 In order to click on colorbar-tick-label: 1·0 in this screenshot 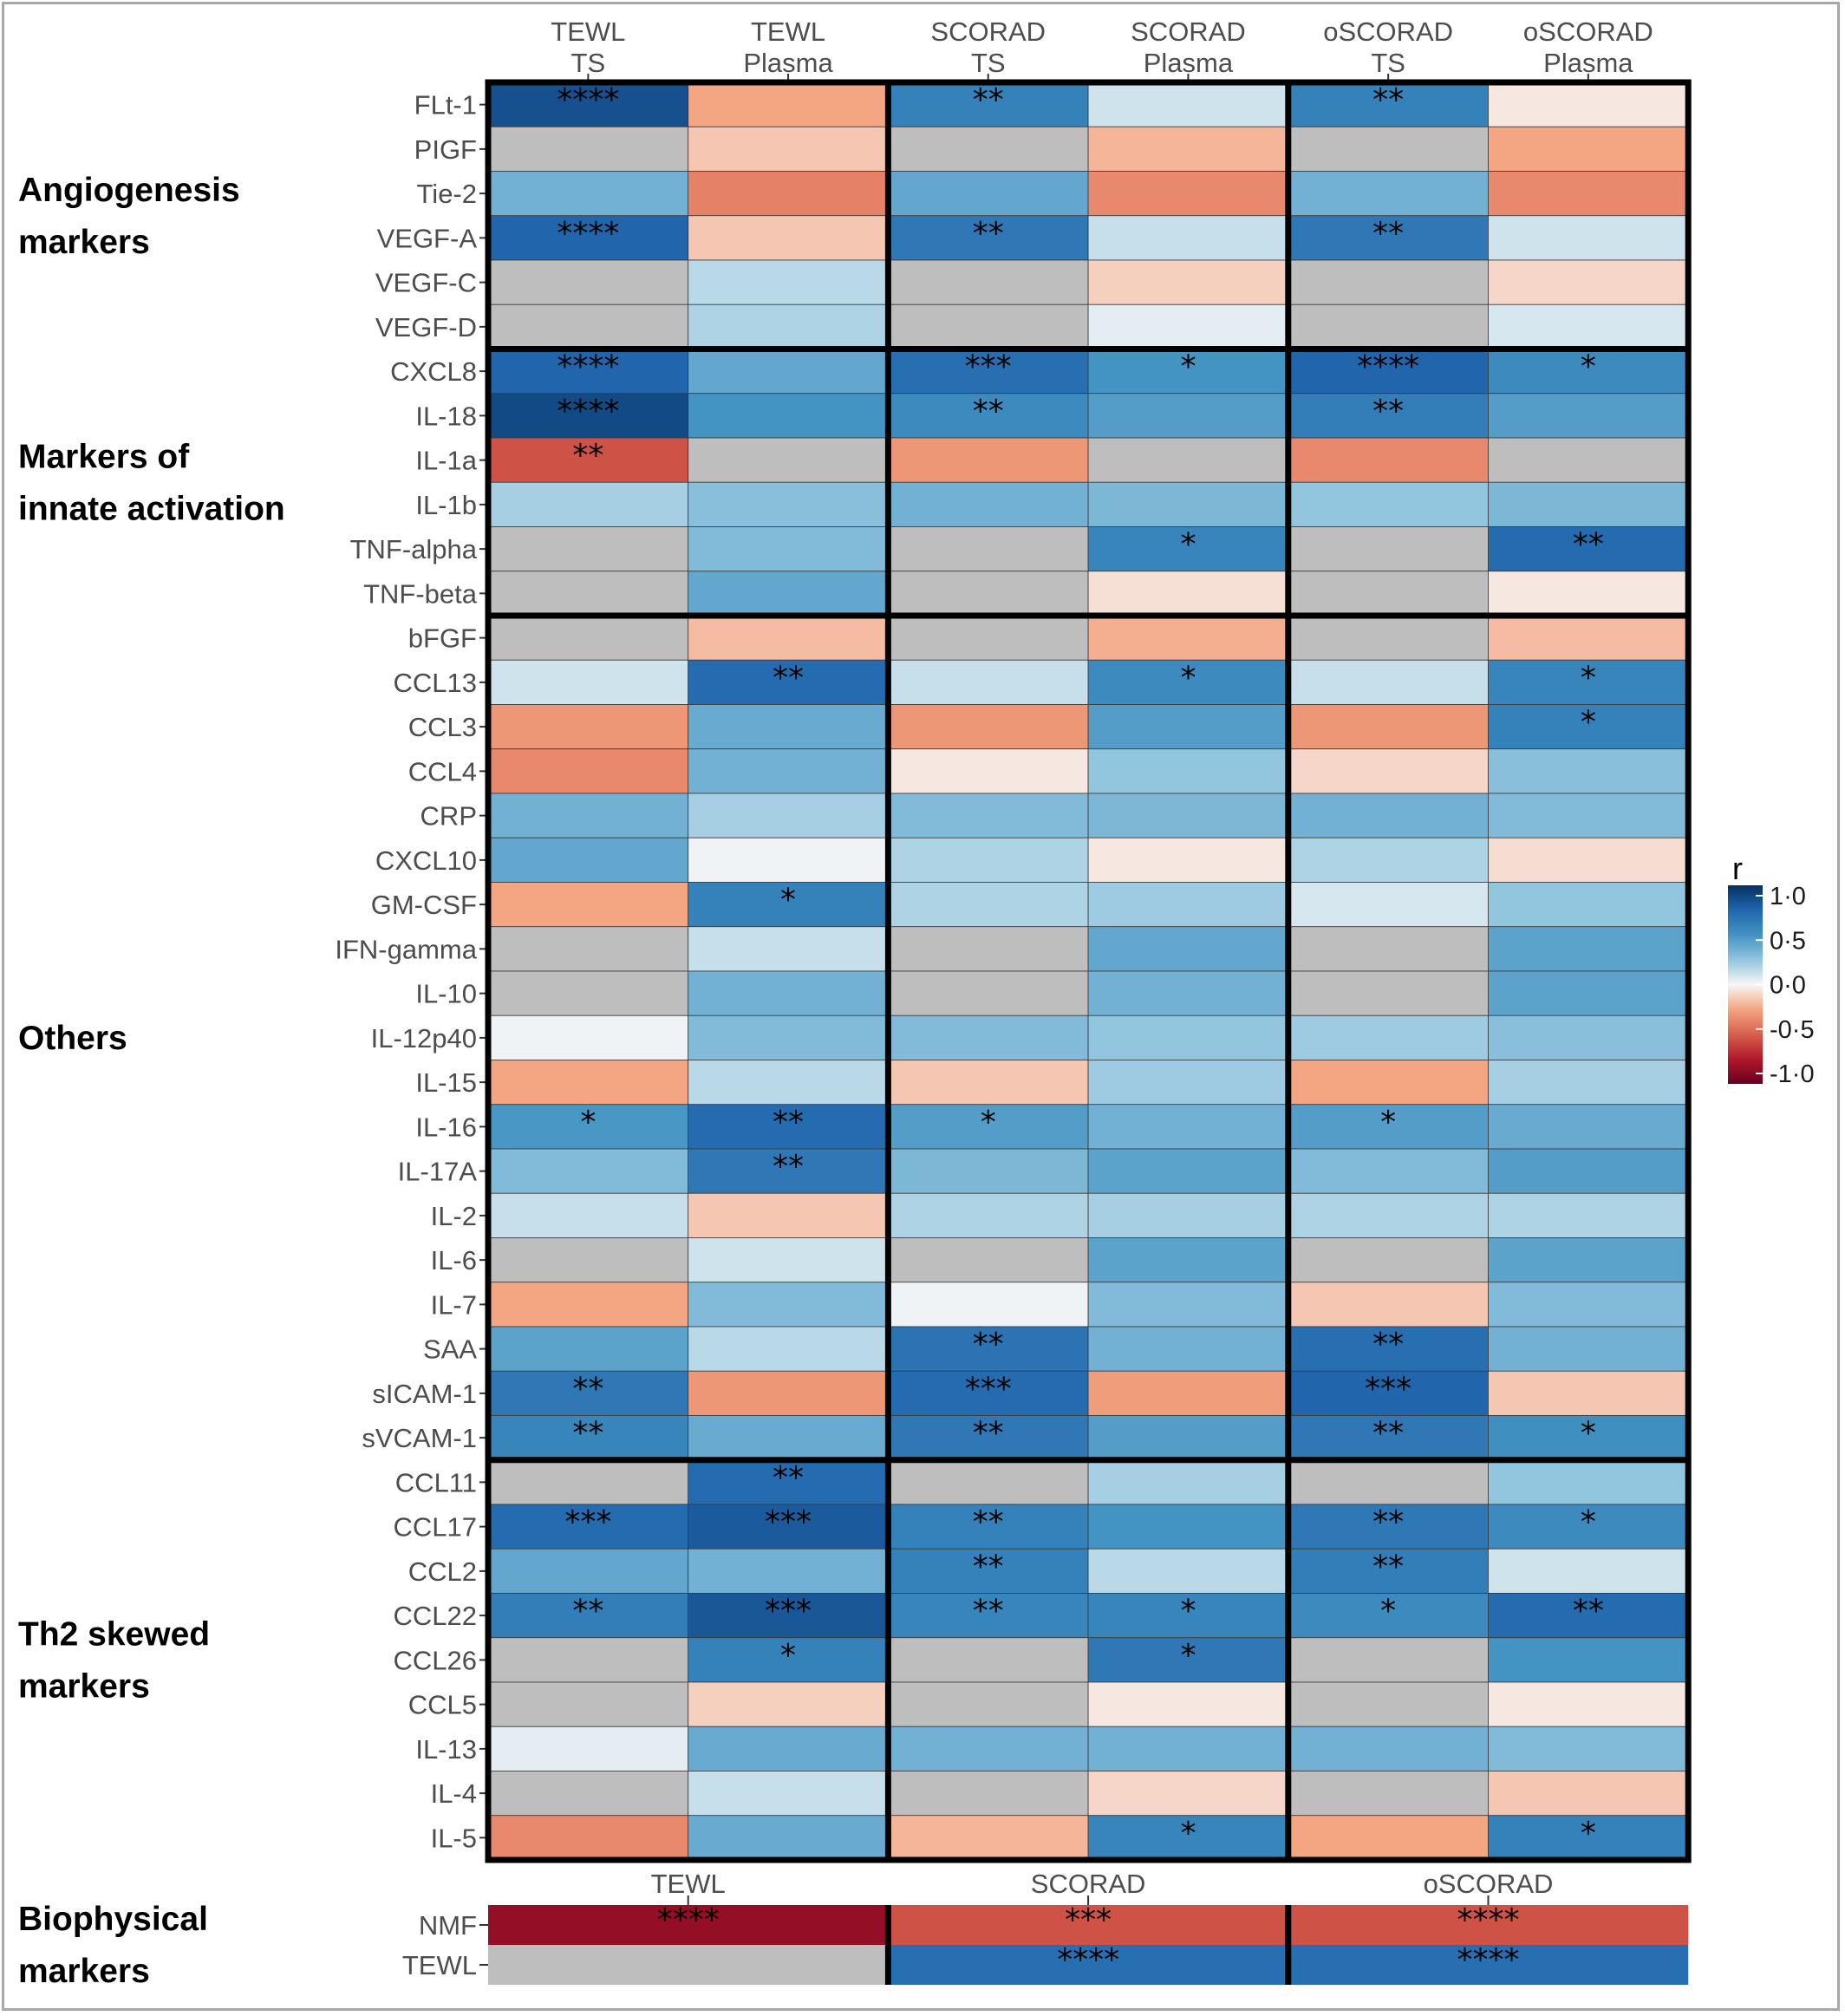, I will do `click(1788, 896)`.